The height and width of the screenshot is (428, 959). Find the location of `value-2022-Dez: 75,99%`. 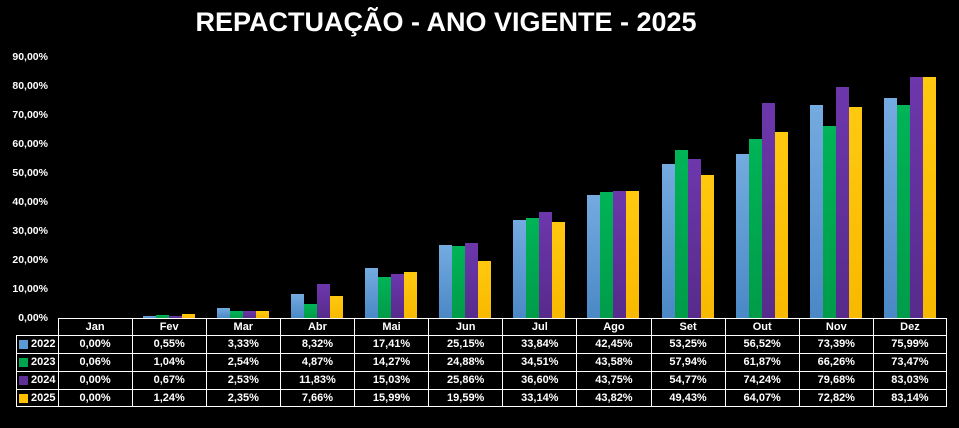

value-2022-Dez: 75,99% is located at coordinates (909, 343).